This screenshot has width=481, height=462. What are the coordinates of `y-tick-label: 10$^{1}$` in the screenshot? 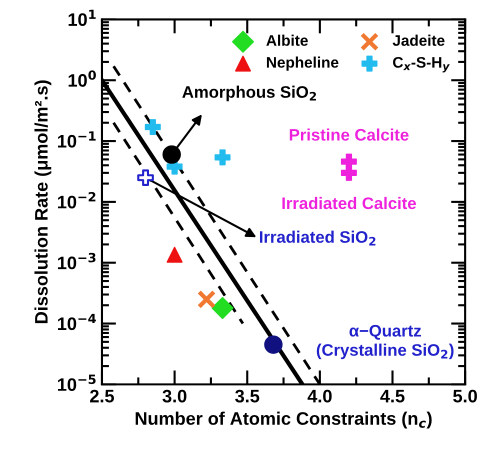 It's located at (82, 18).